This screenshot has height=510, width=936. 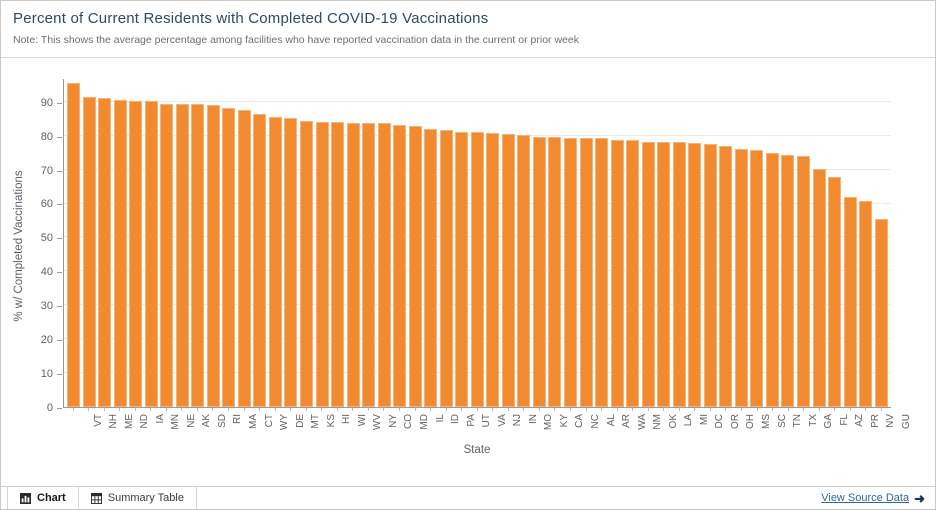 I want to click on bar-MN: 90.14, so click(x=165, y=254).